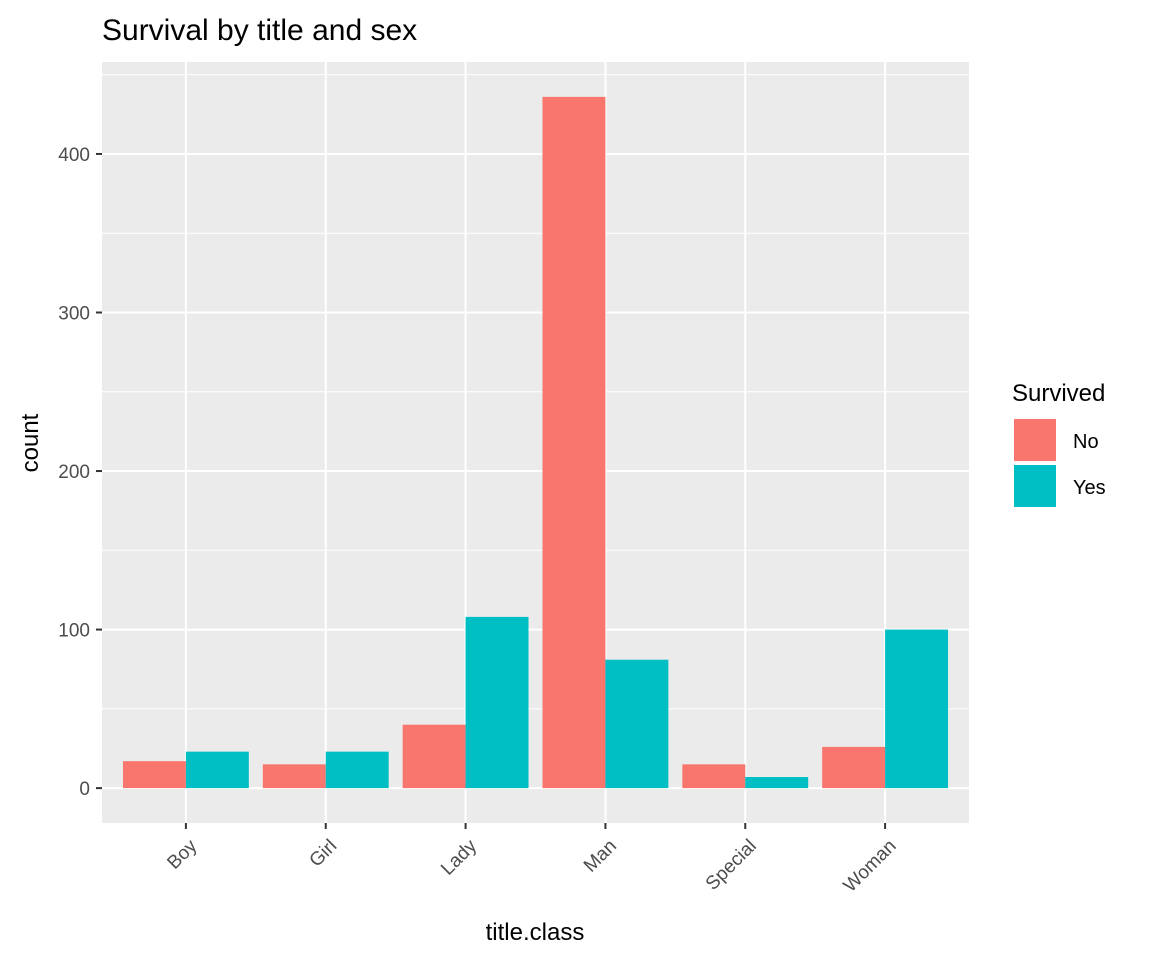 This screenshot has height=960, width=1152. What do you see at coordinates (74, 313) in the screenshot?
I see `y-tick-label: 300` at bounding box center [74, 313].